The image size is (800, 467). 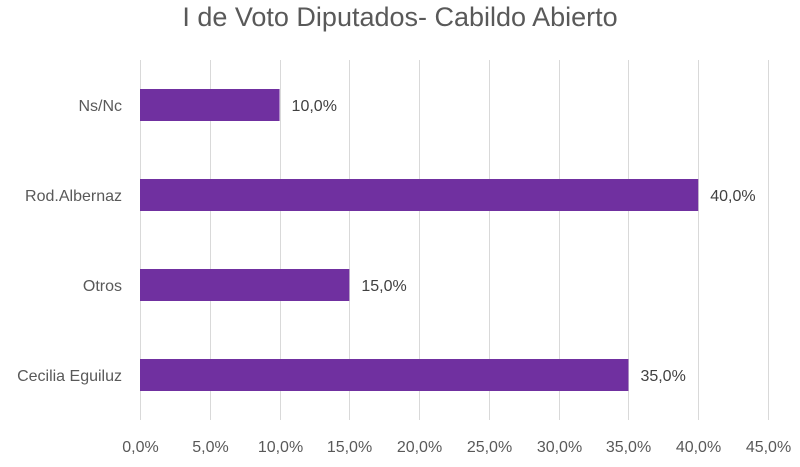 What do you see at coordinates (349, 447) in the screenshot?
I see `x-tick-label: 15,0%` at bounding box center [349, 447].